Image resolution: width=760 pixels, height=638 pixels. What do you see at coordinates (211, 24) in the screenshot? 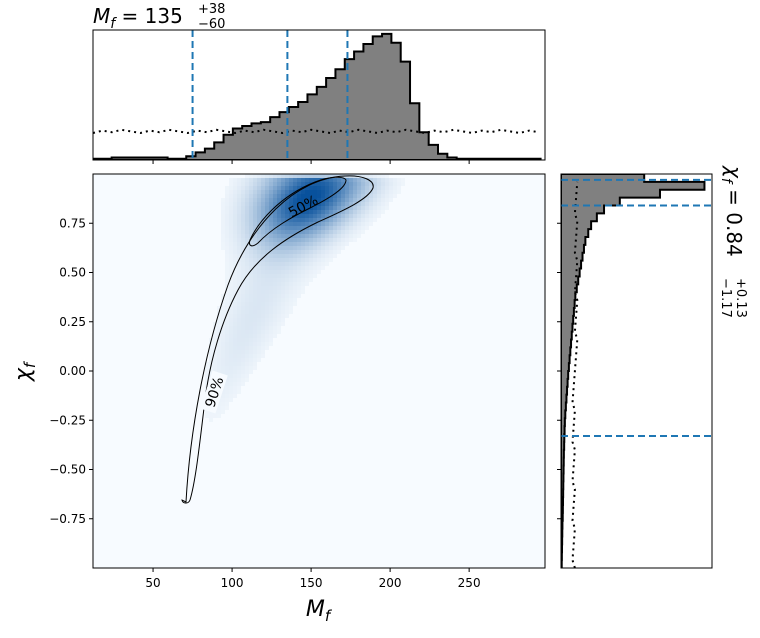
I see `x-summary-lower: −60` at bounding box center [211, 24].